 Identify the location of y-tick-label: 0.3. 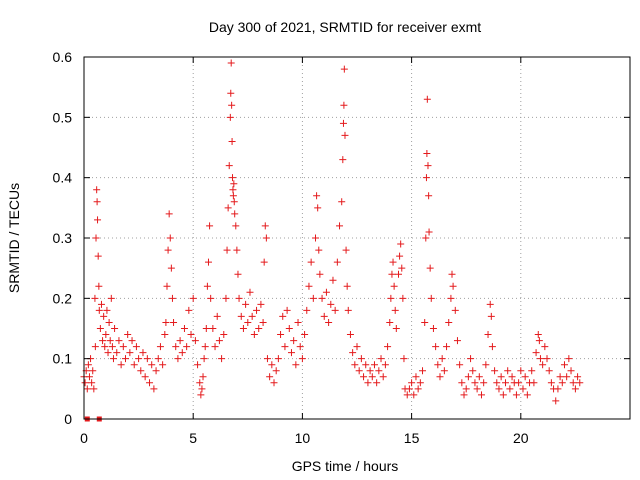
(63, 238).